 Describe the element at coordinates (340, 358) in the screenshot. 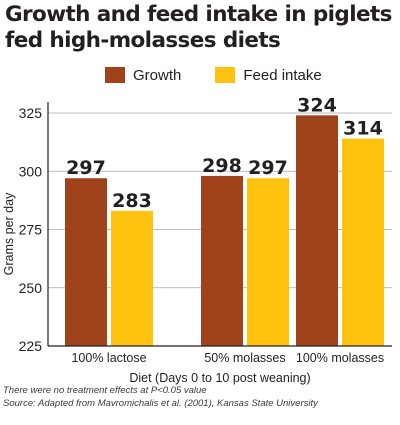

I see `x-tick-label: 100% molasses` at that location.